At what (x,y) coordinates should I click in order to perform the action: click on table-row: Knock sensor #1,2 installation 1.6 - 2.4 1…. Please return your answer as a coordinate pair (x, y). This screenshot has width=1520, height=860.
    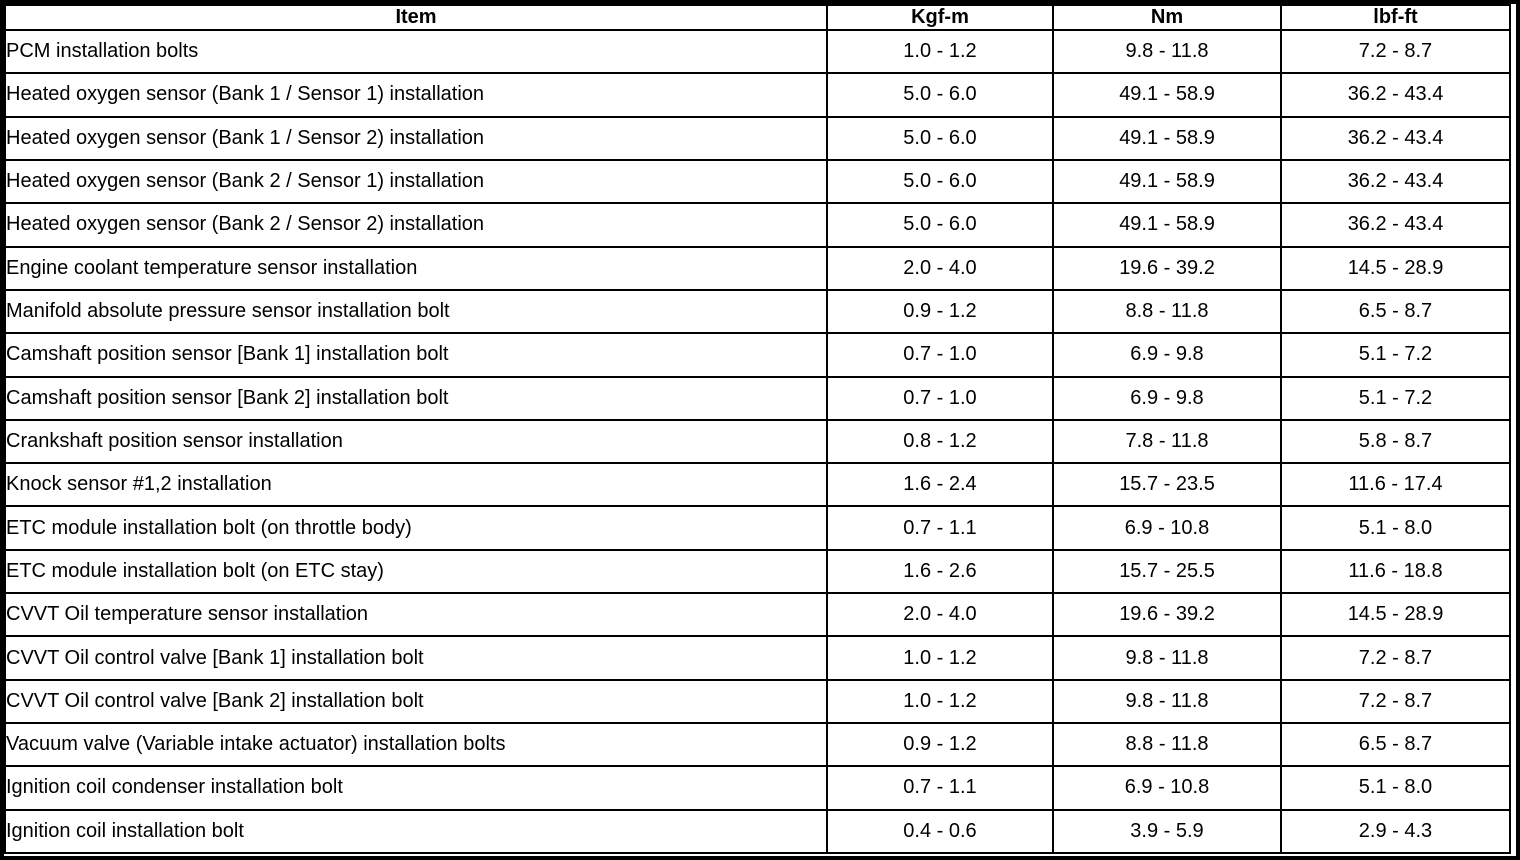
    Looking at the image, I should click on (757, 485).